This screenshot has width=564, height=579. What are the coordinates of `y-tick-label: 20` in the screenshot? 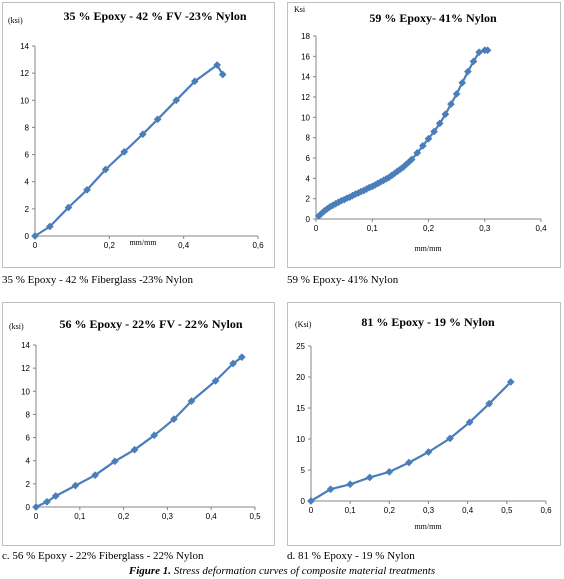 It's located at (300, 377).